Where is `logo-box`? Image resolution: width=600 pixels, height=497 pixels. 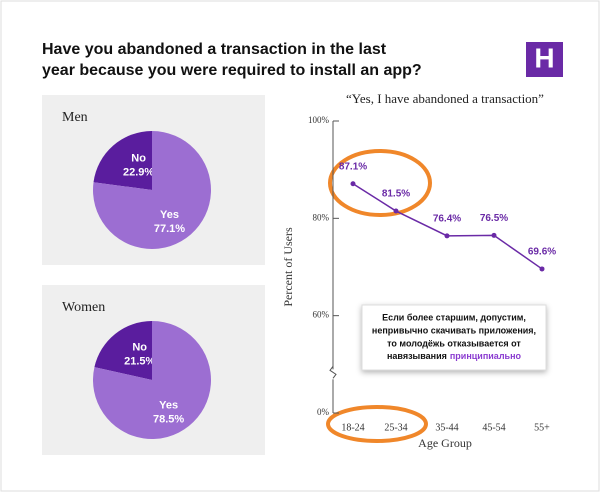 logo-box is located at coordinates (544, 59).